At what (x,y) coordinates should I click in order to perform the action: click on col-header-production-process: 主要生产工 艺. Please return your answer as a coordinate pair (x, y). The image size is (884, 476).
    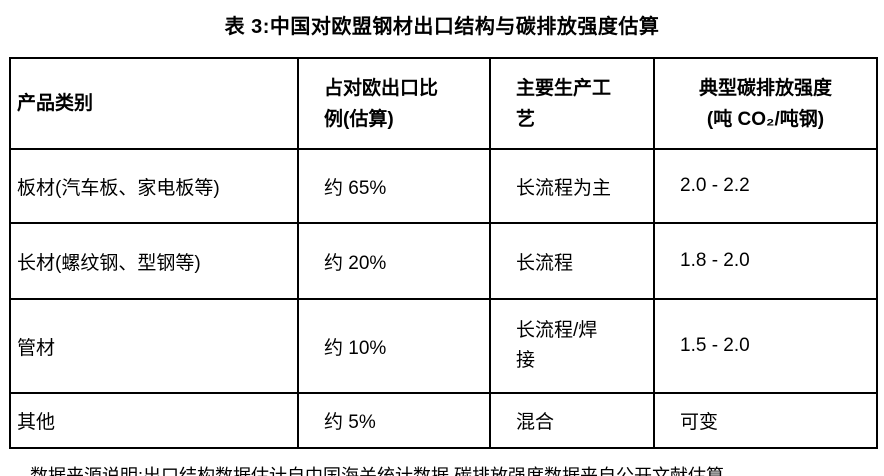
    Looking at the image, I should click on (572, 103).